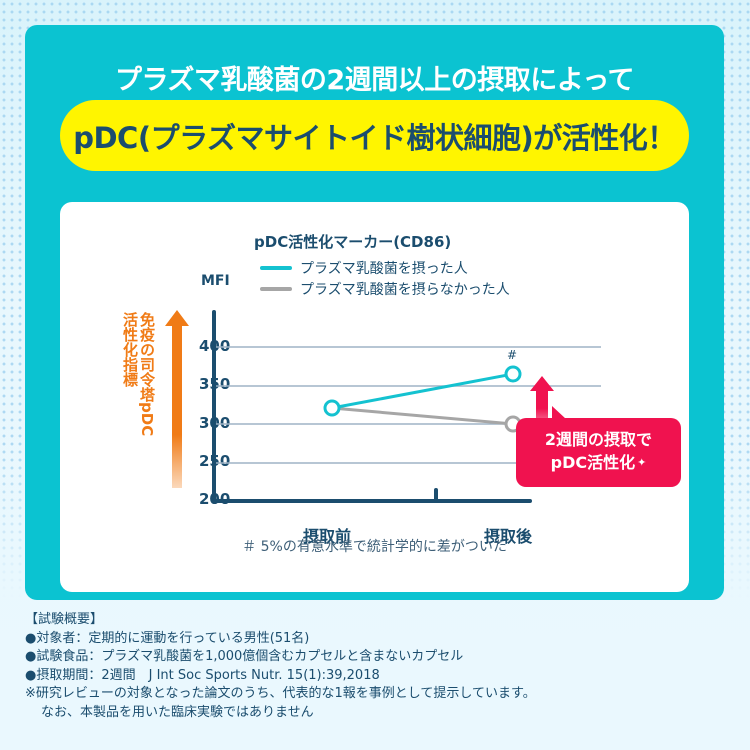 Image resolution: width=750 pixels, height=750 pixels. What do you see at coordinates (64, 619) in the screenshot?
I see `notes-heading: 【試験概要】` at bounding box center [64, 619].